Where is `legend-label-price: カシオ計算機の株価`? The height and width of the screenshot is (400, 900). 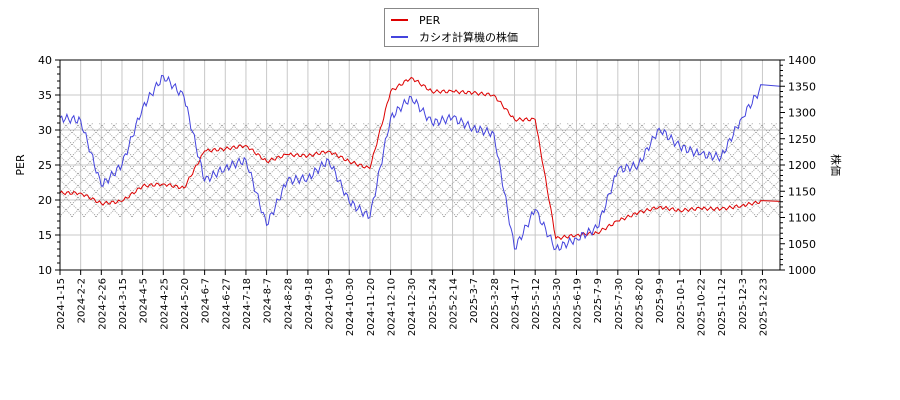 legend-label-price: カシオ計算機の株価 is located at coordinates (468, 37).